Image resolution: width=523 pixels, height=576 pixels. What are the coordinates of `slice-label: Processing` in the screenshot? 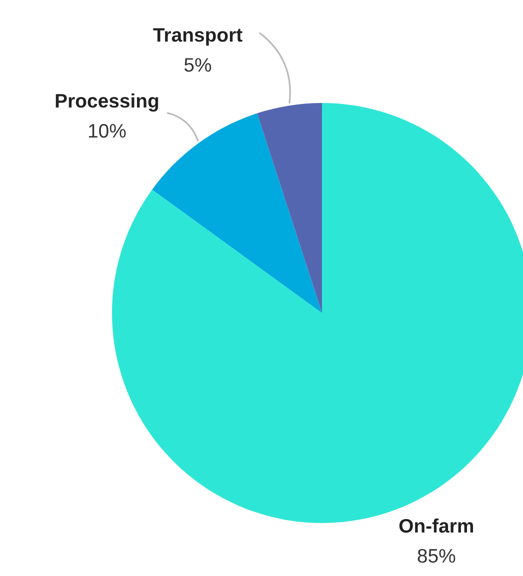 It's located at (107, 102).